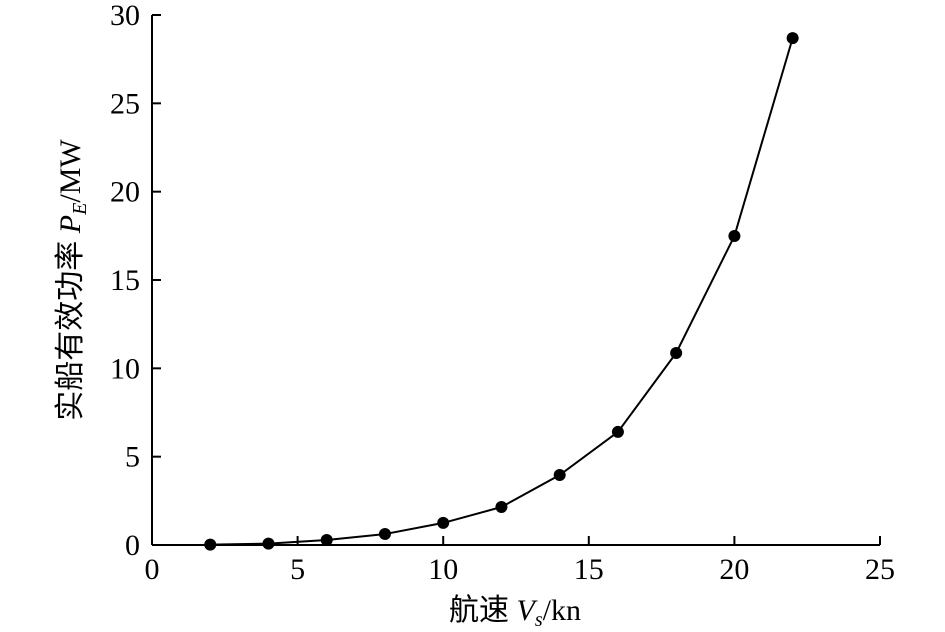 This screenshot has width=945, height=632. I want to click on x-tick-label: 0, so click(152, 569).